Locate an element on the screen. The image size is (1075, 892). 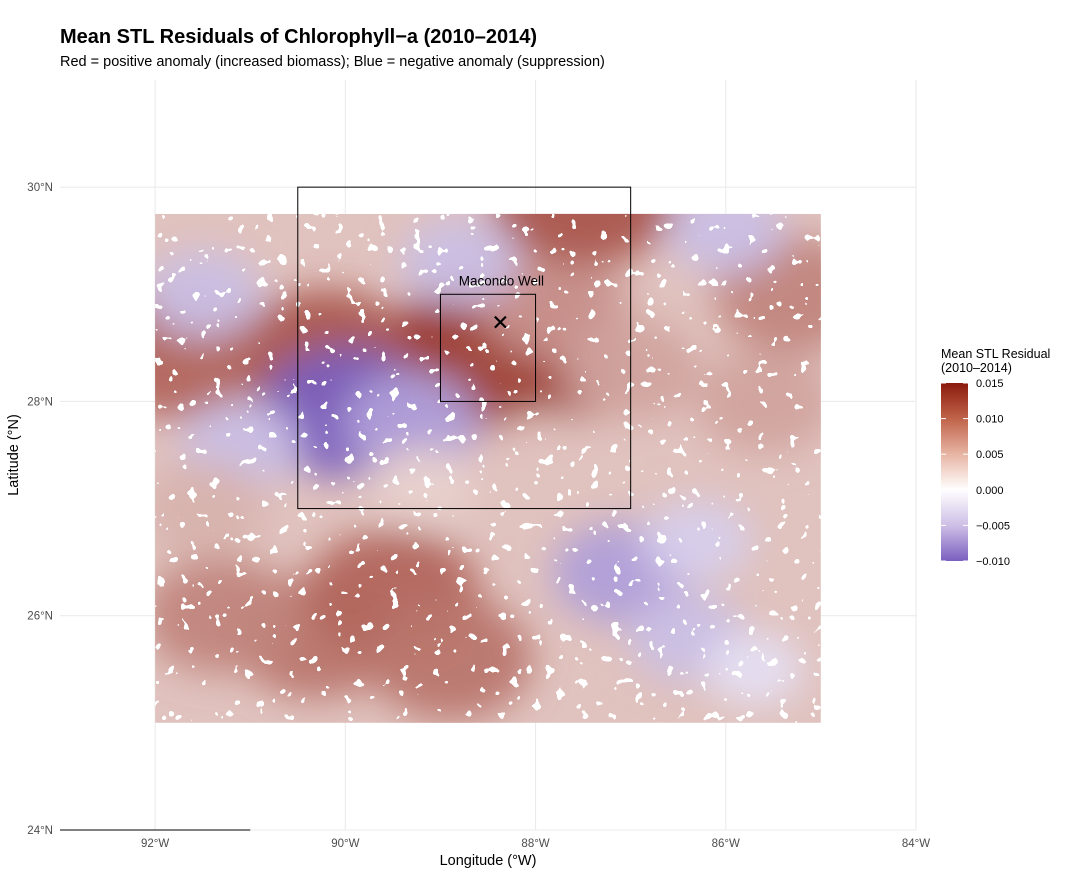
y-tick-label: 30°N is located at coordinates (40, 188).